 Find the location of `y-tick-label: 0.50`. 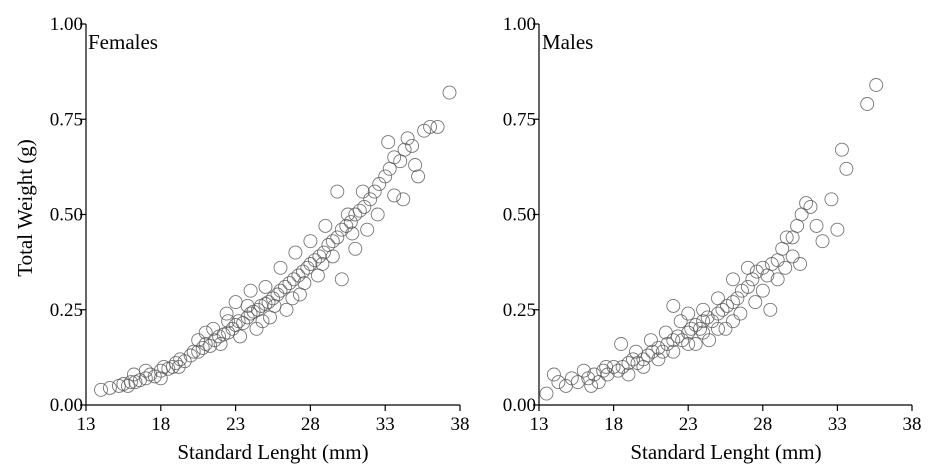

y-tick-label: 0.50 is located at coordinates (66, 215).